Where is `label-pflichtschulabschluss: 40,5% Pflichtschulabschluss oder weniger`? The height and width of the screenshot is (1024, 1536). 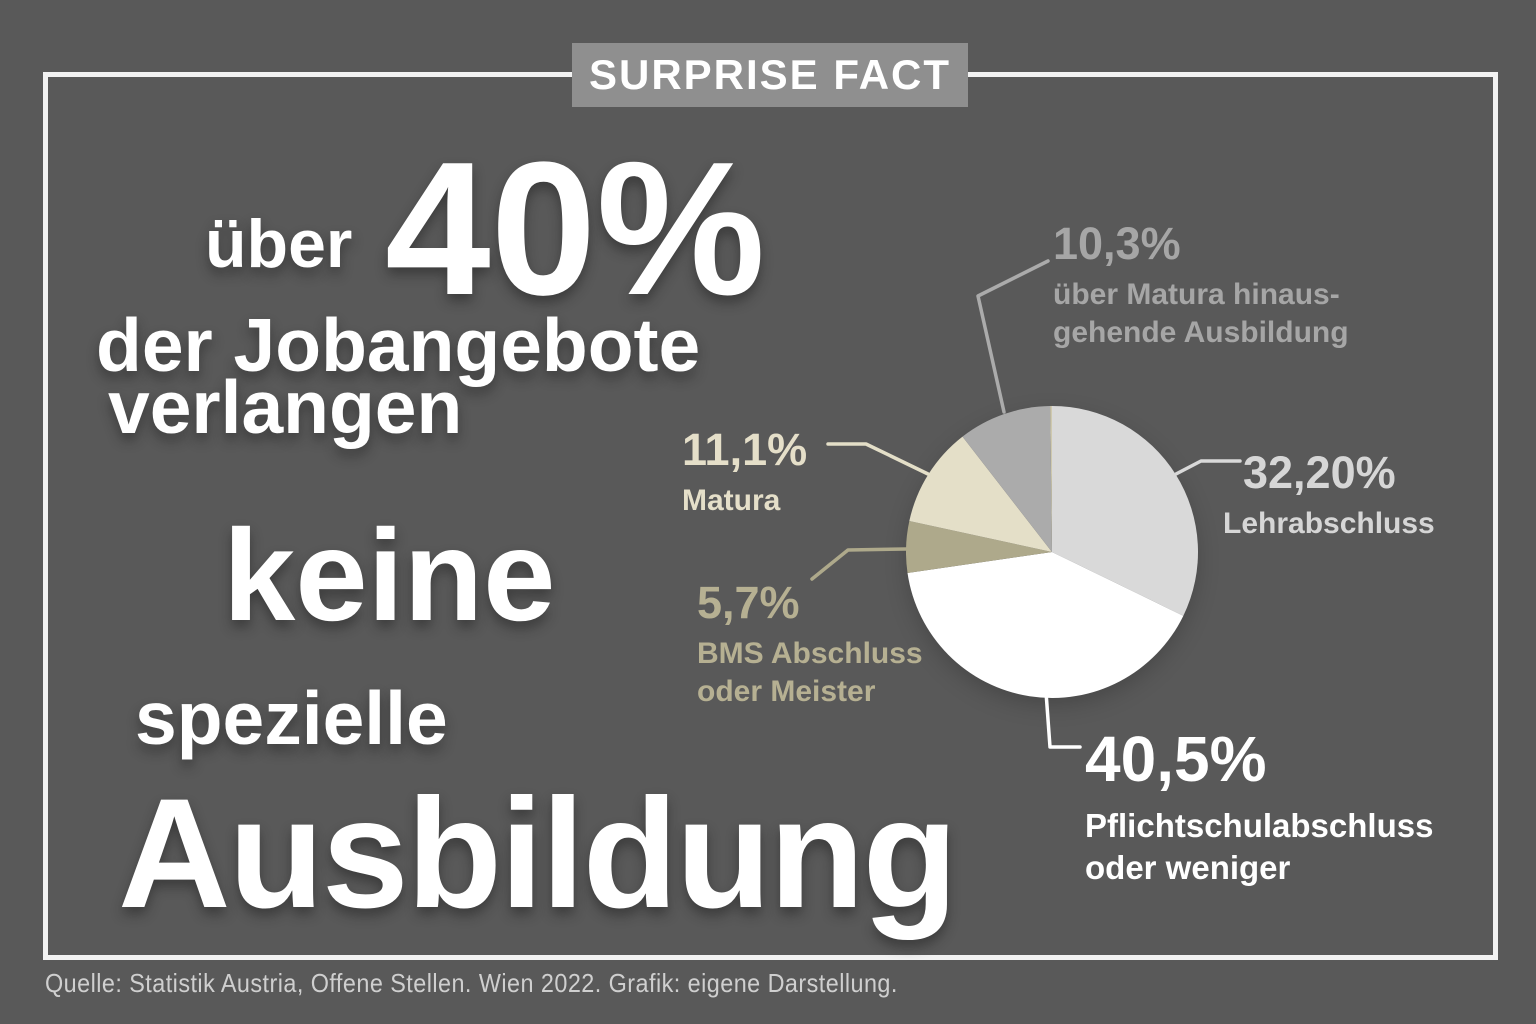 label-pflichtschulabschluss: 40,5% Pflichtschulabschluss oder weniger is located at coordinates (1259, 808).